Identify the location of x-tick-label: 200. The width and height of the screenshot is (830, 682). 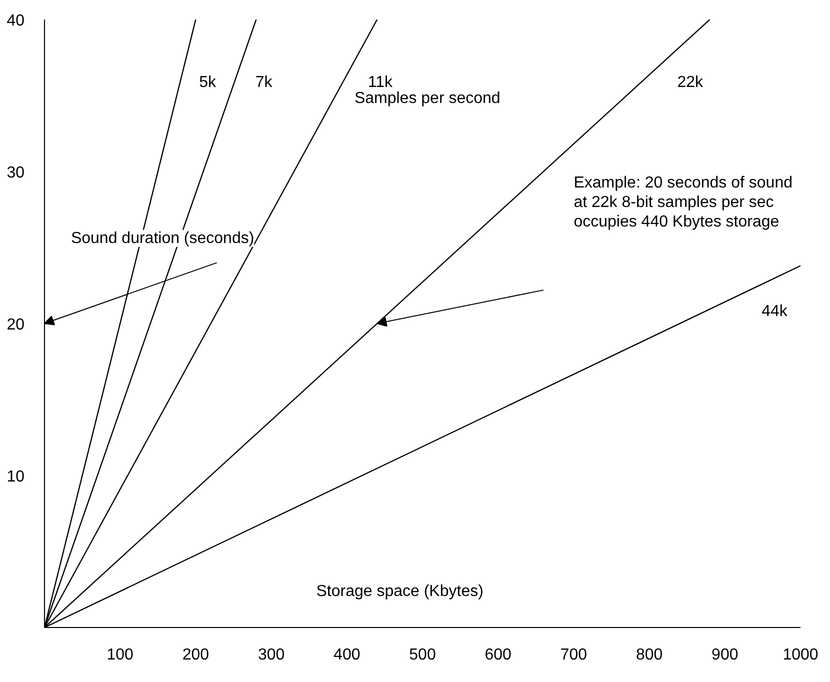
(196, 655).